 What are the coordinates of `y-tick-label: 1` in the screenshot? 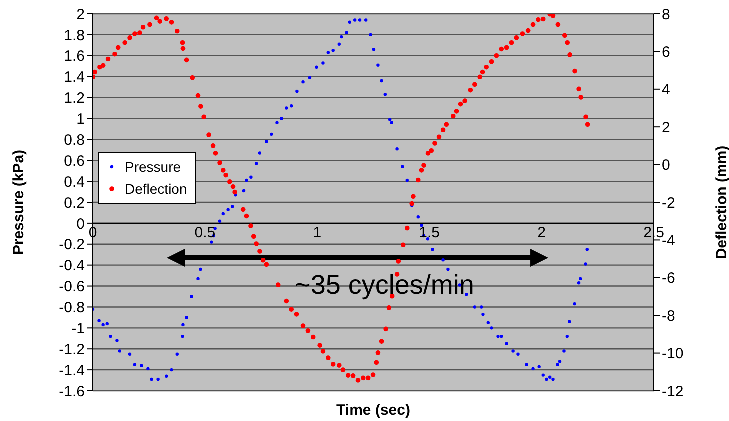 It's located at (80, 119).